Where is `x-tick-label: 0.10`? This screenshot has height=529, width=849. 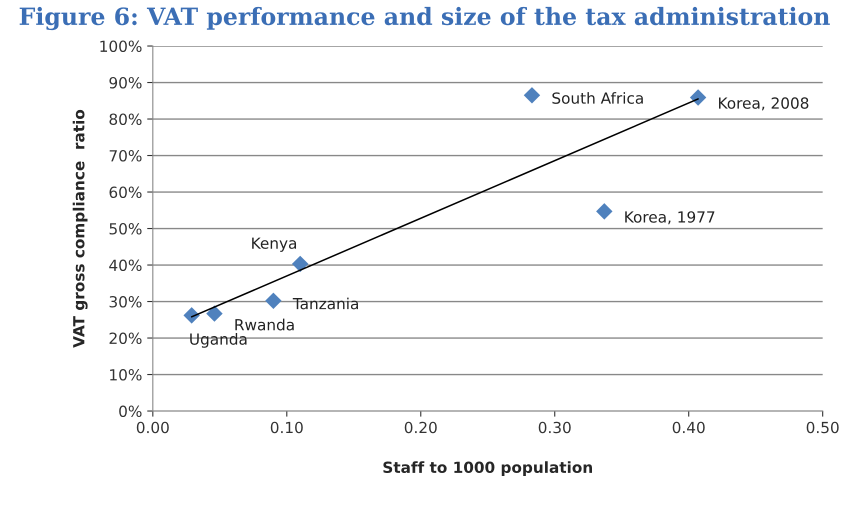
x-tick-label: 0.10 is located at coordinates (286, 428).